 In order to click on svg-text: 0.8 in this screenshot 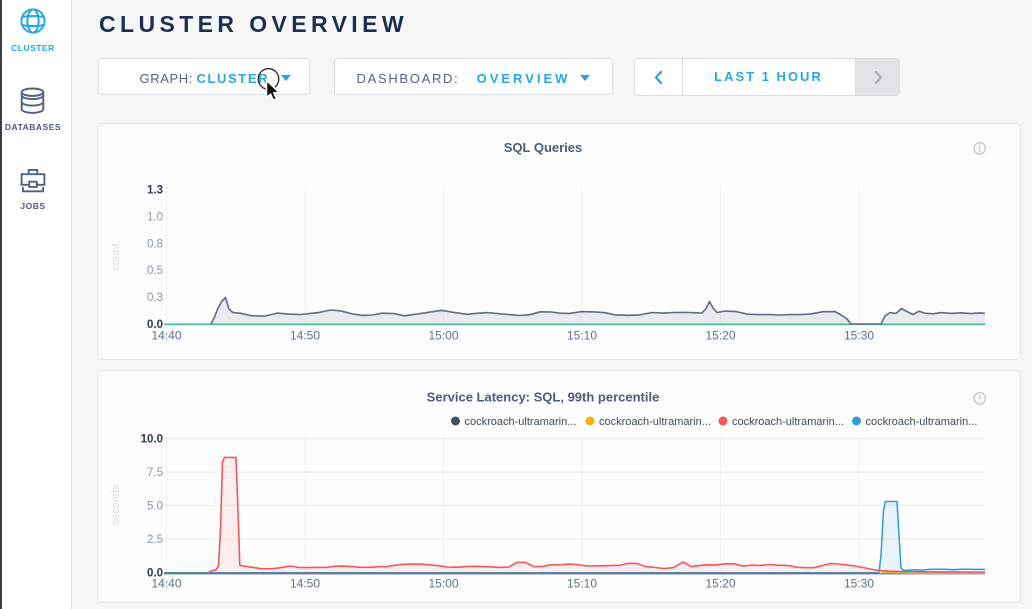, I will do `click(155, 244)`.